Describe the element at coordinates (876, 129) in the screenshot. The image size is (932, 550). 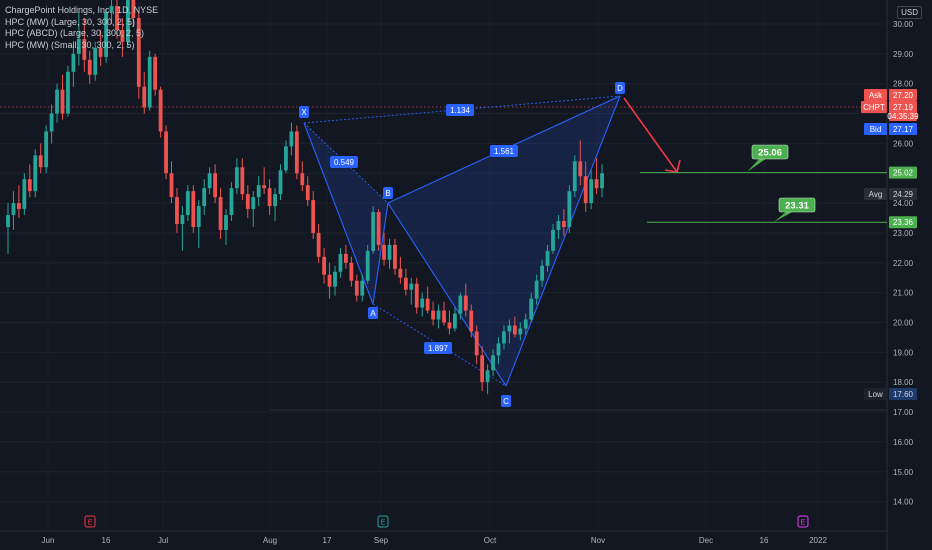
I see `bid-label: Bid` at that location.